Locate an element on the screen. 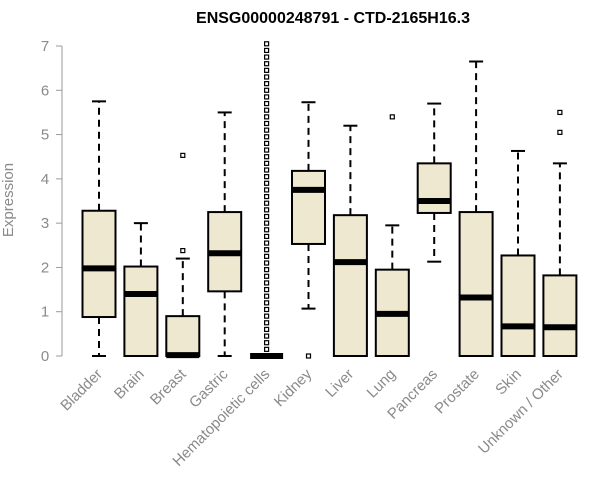 This screenshot has width=600, height=500. chart-title: ENSG00000248791 - CTD-2165H16.3 is located at coordinates (333, 18).